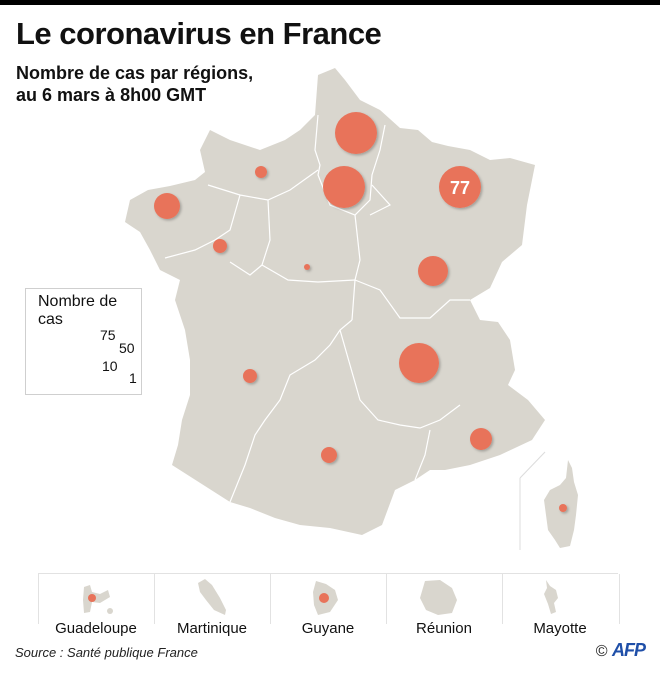 Image resolution: width=660 pixels, height=675 pixels. Describe the element at coordinates (92, 598) in the screenshot. I see `bubble-guadeloupe` at that location.